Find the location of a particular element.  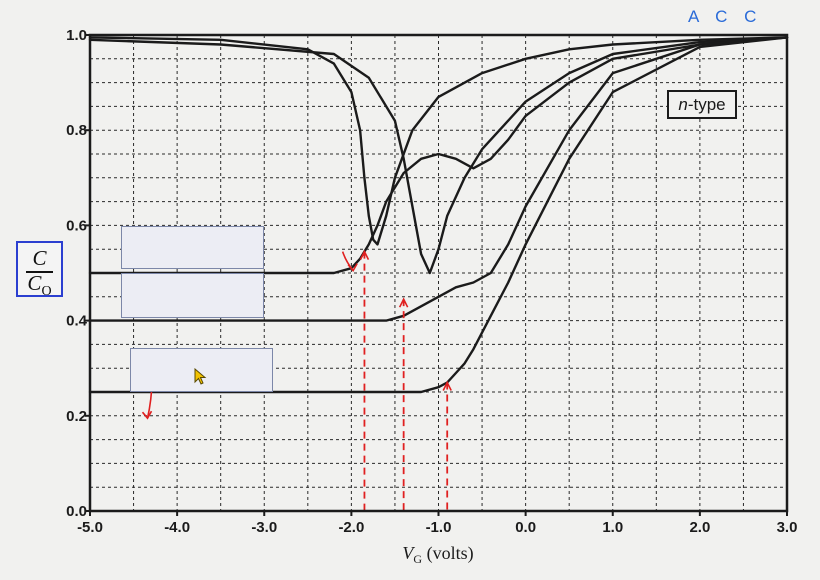

y-tick-label: 0.2 is located at coordinates (76, 416).